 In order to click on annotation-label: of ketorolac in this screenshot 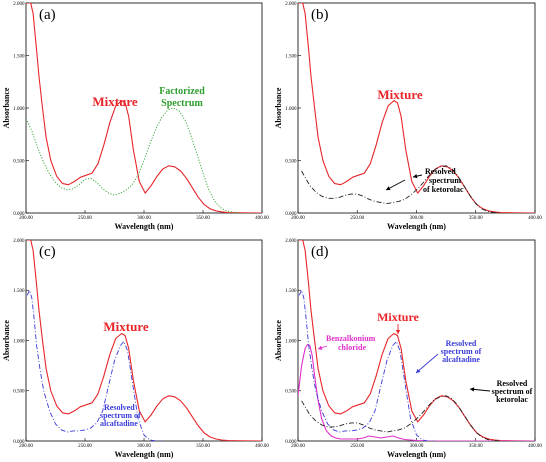, I will do `click(443, 189)`.